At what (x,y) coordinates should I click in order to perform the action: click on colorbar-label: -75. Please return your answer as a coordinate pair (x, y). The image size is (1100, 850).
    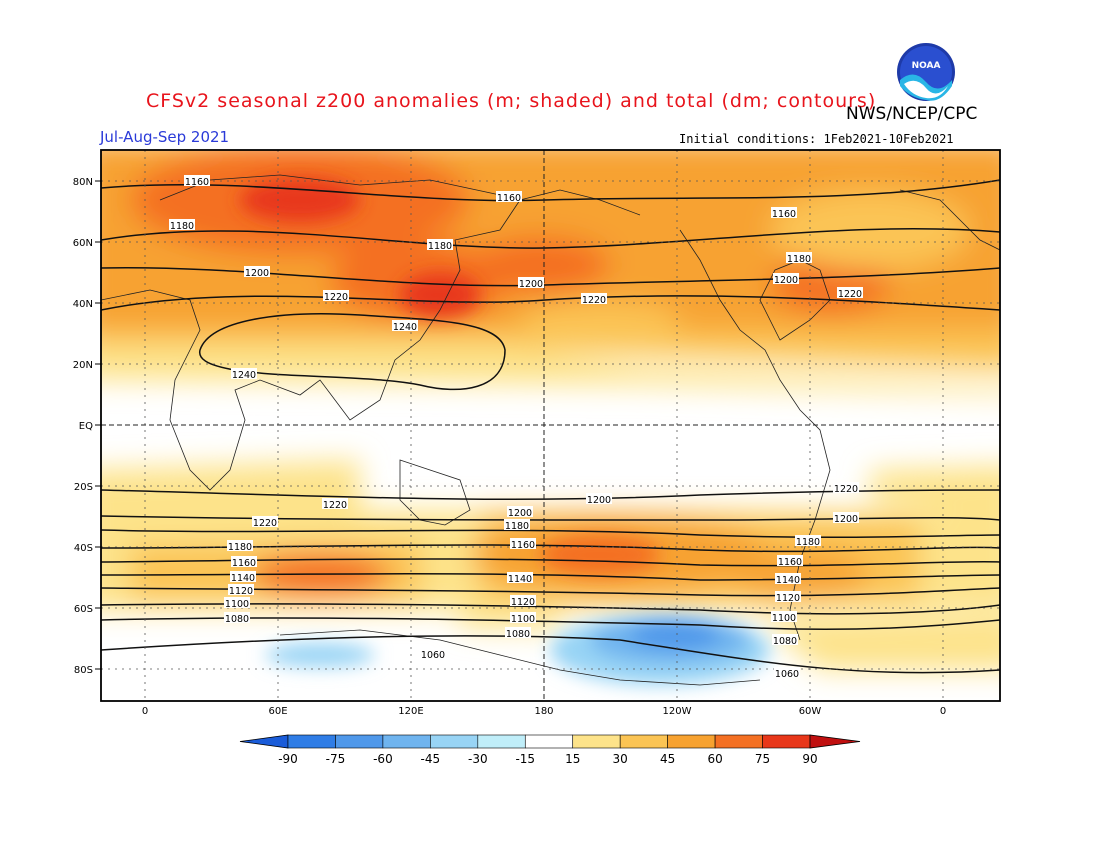
    Looking at the image, I should click on (335, 759).